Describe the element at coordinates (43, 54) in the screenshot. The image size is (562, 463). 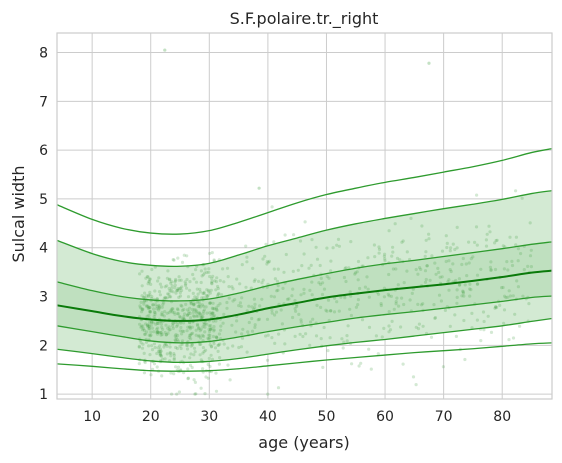
I see `y-tick-label: 8` at that location.